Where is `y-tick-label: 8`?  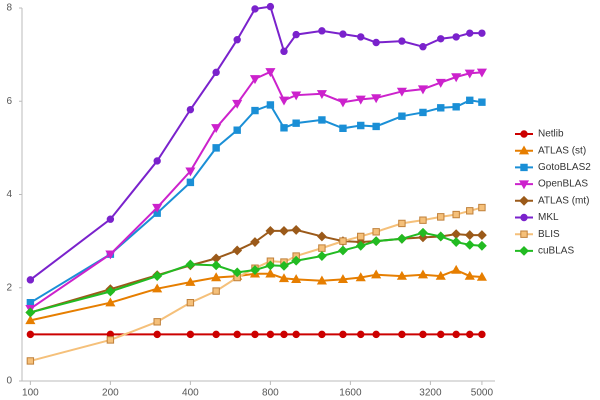 y-tick-label: 8 is located at coordinates (9, 8).